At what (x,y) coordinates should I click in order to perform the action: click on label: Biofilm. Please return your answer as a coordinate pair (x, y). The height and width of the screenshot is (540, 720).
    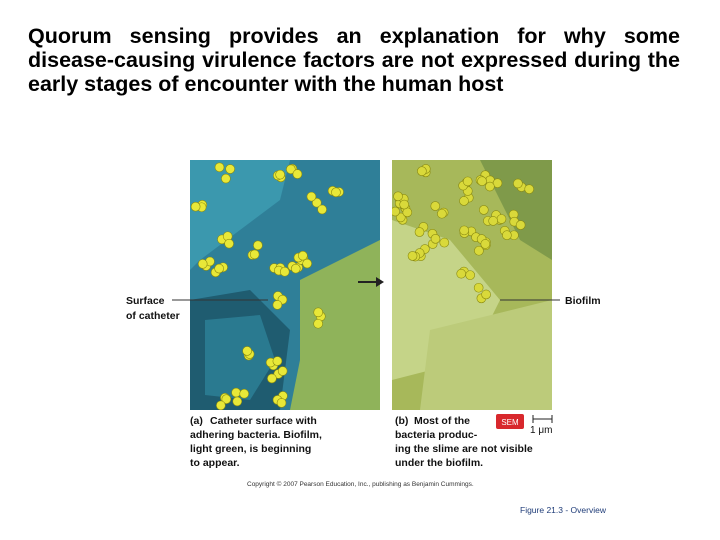
    Looking at the image, I should click on (583, 301).